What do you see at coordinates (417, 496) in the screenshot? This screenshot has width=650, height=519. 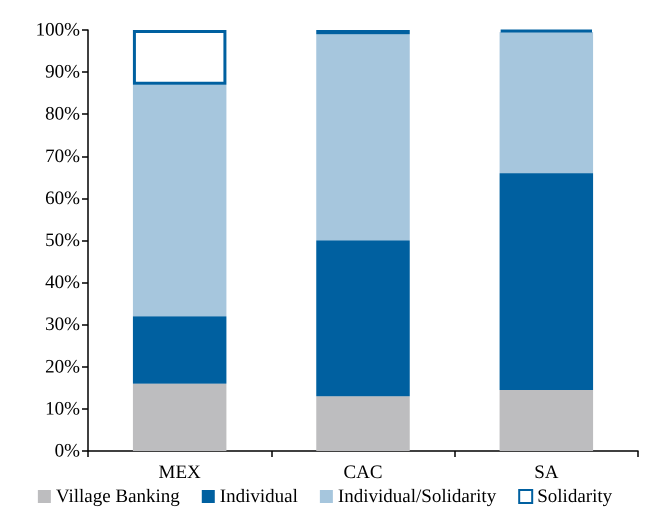 I see `legend-label: Individual/Solidarity` at bounding box center [417, 496].